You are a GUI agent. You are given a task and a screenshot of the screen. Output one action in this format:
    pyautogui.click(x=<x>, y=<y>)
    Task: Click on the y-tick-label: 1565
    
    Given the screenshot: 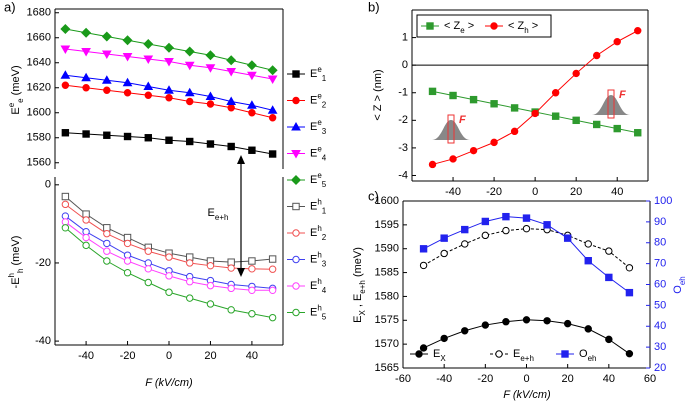 What is the action you would take?
    pyautogui.click(x=387, y=368)
    